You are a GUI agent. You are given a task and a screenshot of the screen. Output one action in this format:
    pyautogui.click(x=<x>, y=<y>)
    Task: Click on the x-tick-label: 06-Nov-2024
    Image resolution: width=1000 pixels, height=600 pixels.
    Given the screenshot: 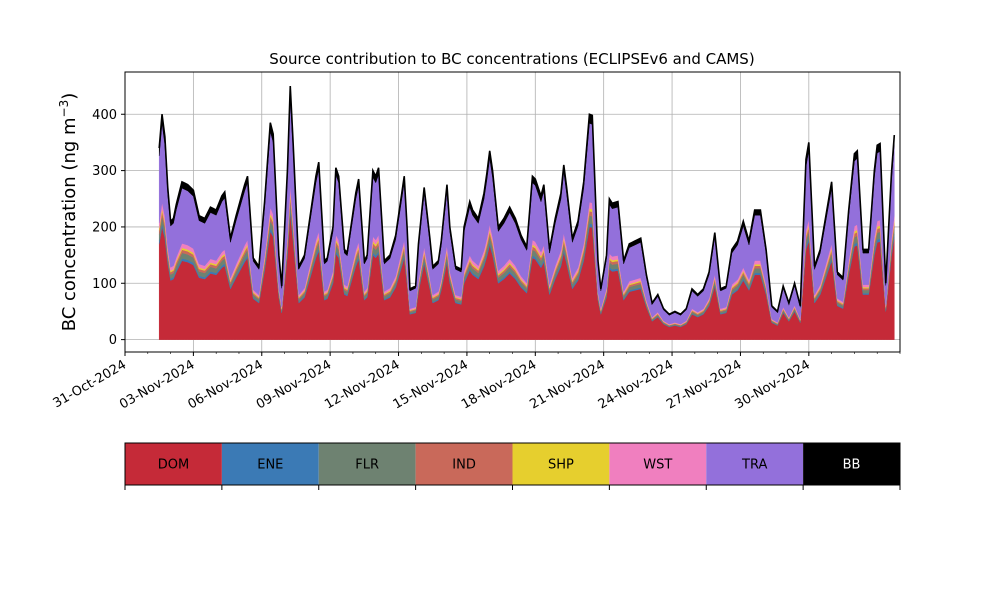 What is the action you would take?
    pyautogui.click(x=225, y=384)
    